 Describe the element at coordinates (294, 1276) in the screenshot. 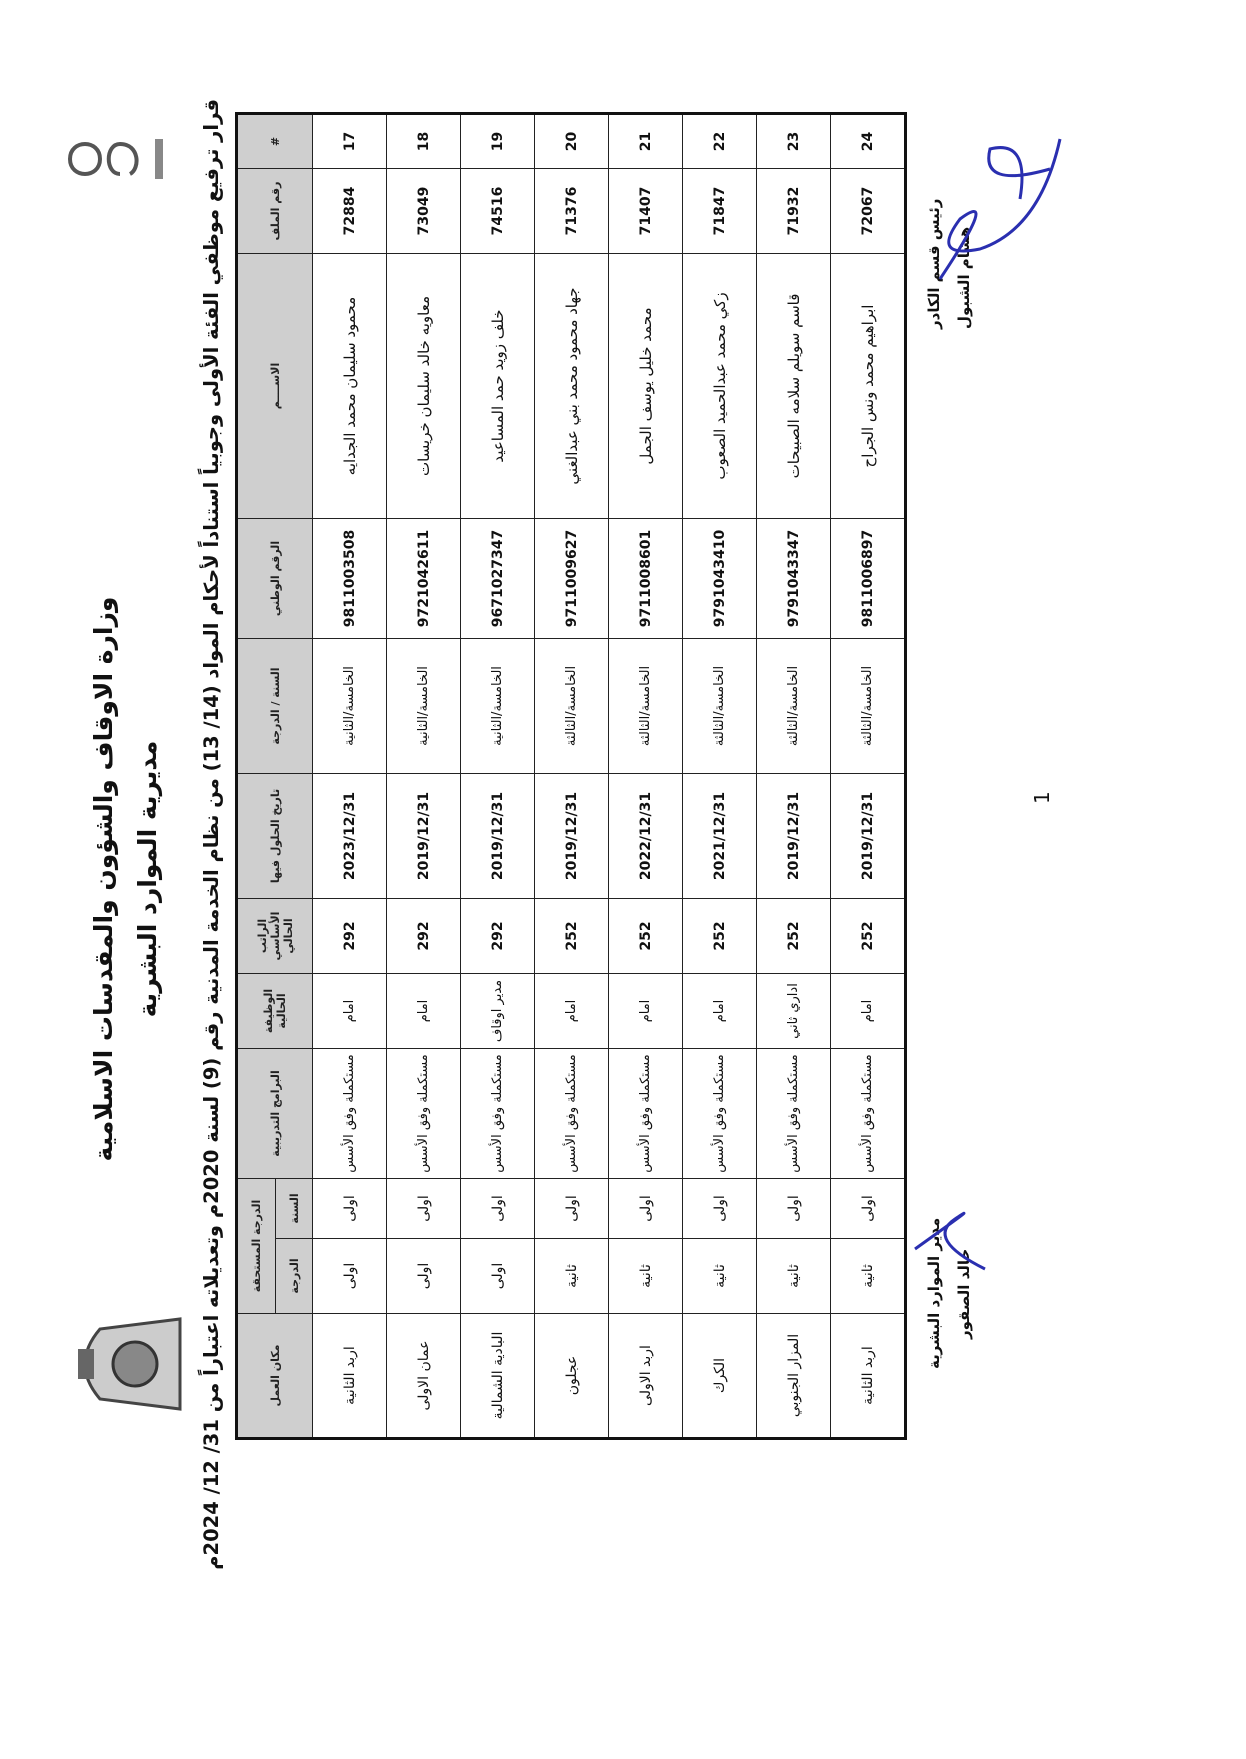

I see `header-due-degree: الدرجة` at that location.